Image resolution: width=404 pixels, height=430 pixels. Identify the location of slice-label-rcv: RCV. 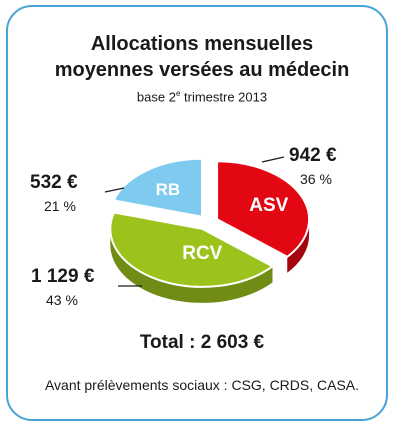
(202, 253).